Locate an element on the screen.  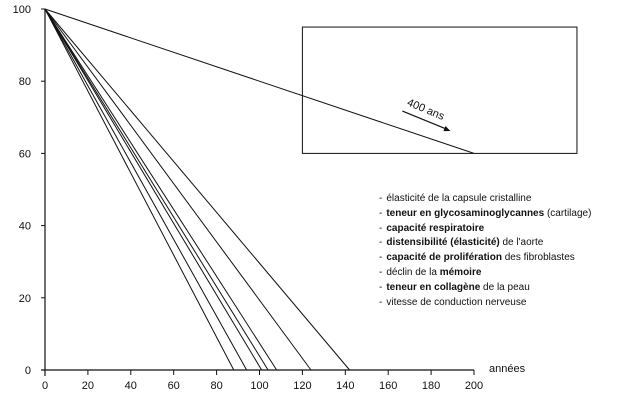
inset-rectangle is located at coordinates (439, 90).